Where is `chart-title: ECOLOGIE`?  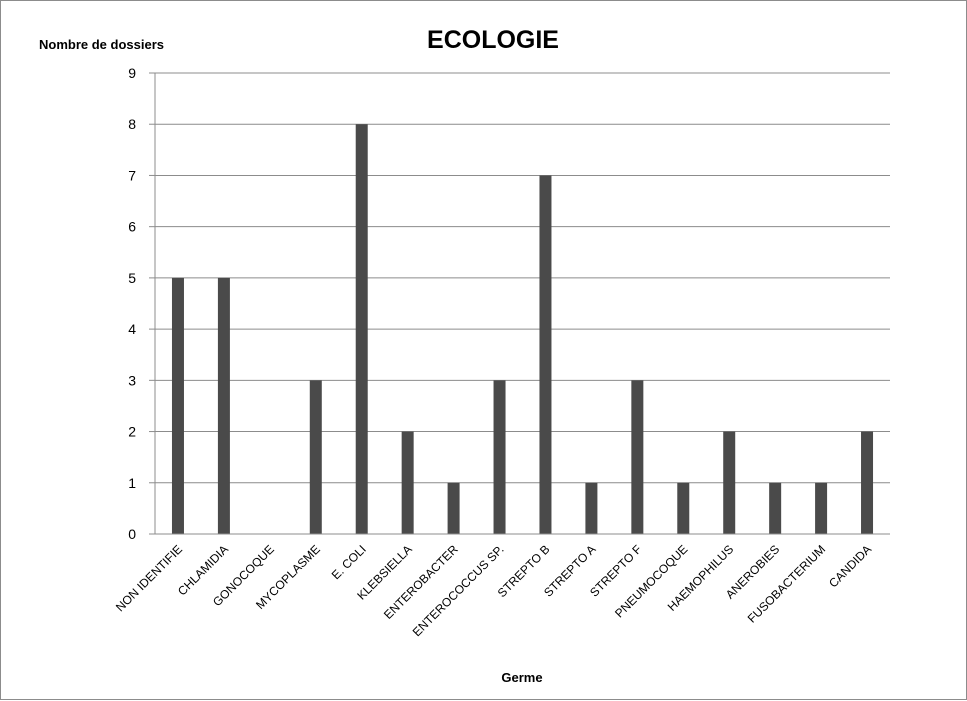
chart-title: ECOLOGIE is located at coordinates (493, 40).